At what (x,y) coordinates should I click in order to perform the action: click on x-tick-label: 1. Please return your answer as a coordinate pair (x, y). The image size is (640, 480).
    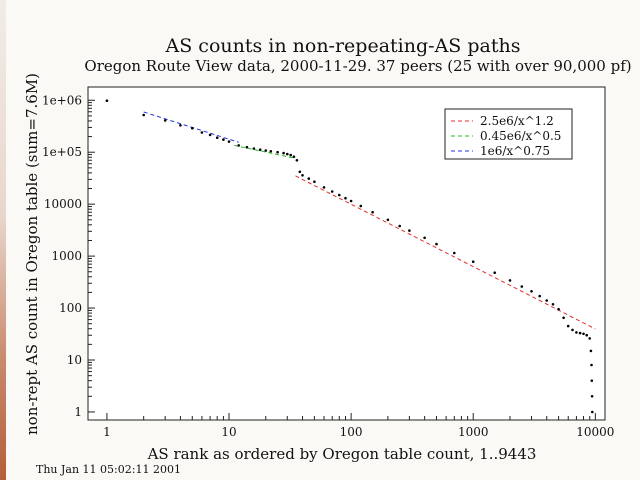
    Looking at the image, I should click on (107, 432).